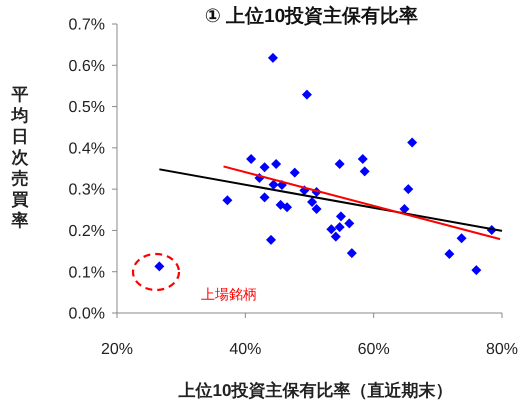 This screenshot has width=526, height=408. I want to click on y-tick-label: 0.1%, so click(86, 273).